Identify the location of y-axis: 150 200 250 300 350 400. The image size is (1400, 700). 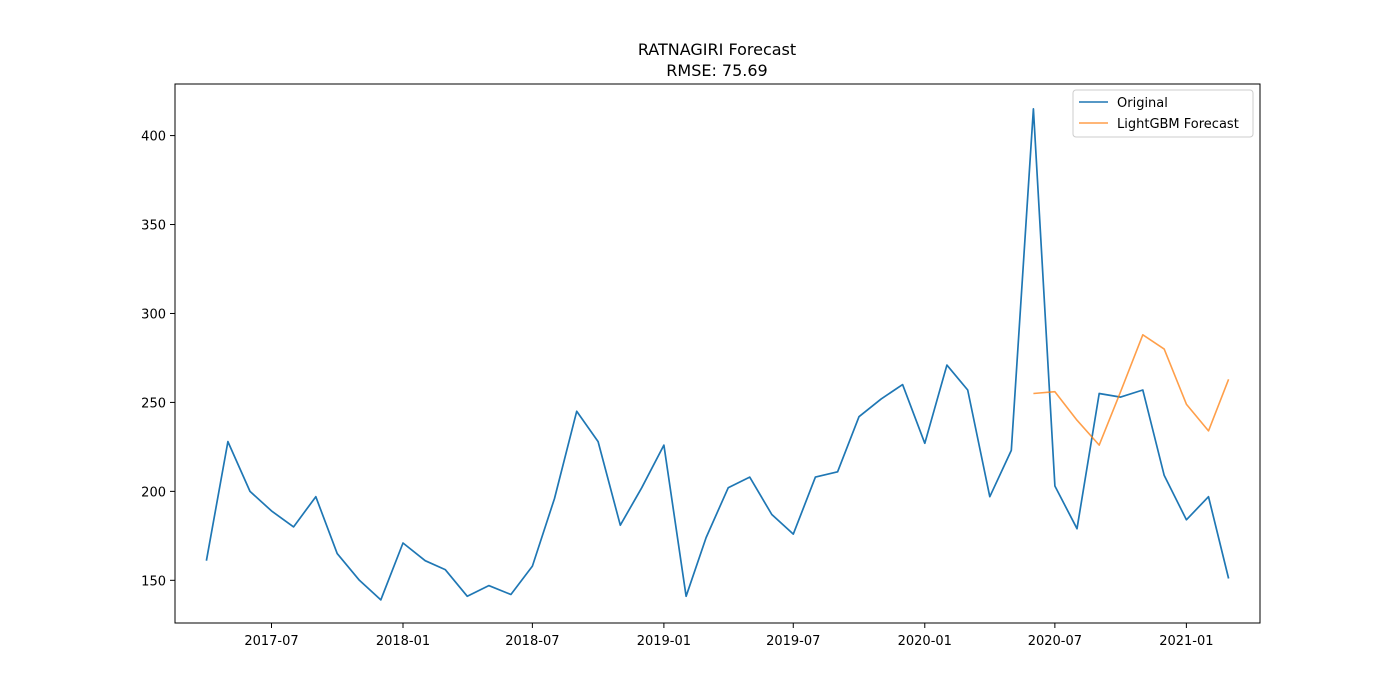
(158, 359).